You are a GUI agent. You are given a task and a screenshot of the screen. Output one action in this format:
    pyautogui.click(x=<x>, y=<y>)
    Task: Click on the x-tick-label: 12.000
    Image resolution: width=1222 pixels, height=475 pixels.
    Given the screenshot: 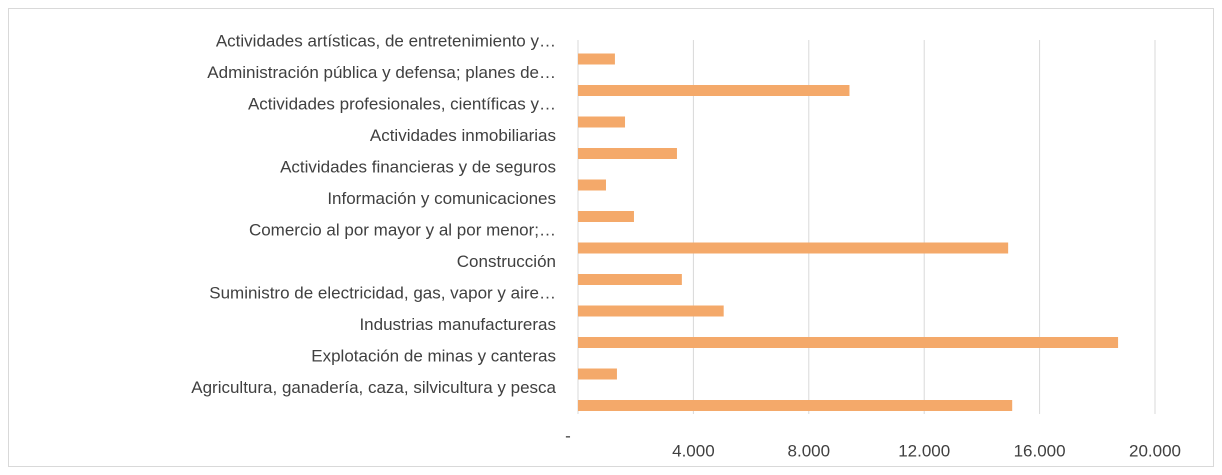 What is the action you would take?
    pyautogui.click(x=924, y=450)
    